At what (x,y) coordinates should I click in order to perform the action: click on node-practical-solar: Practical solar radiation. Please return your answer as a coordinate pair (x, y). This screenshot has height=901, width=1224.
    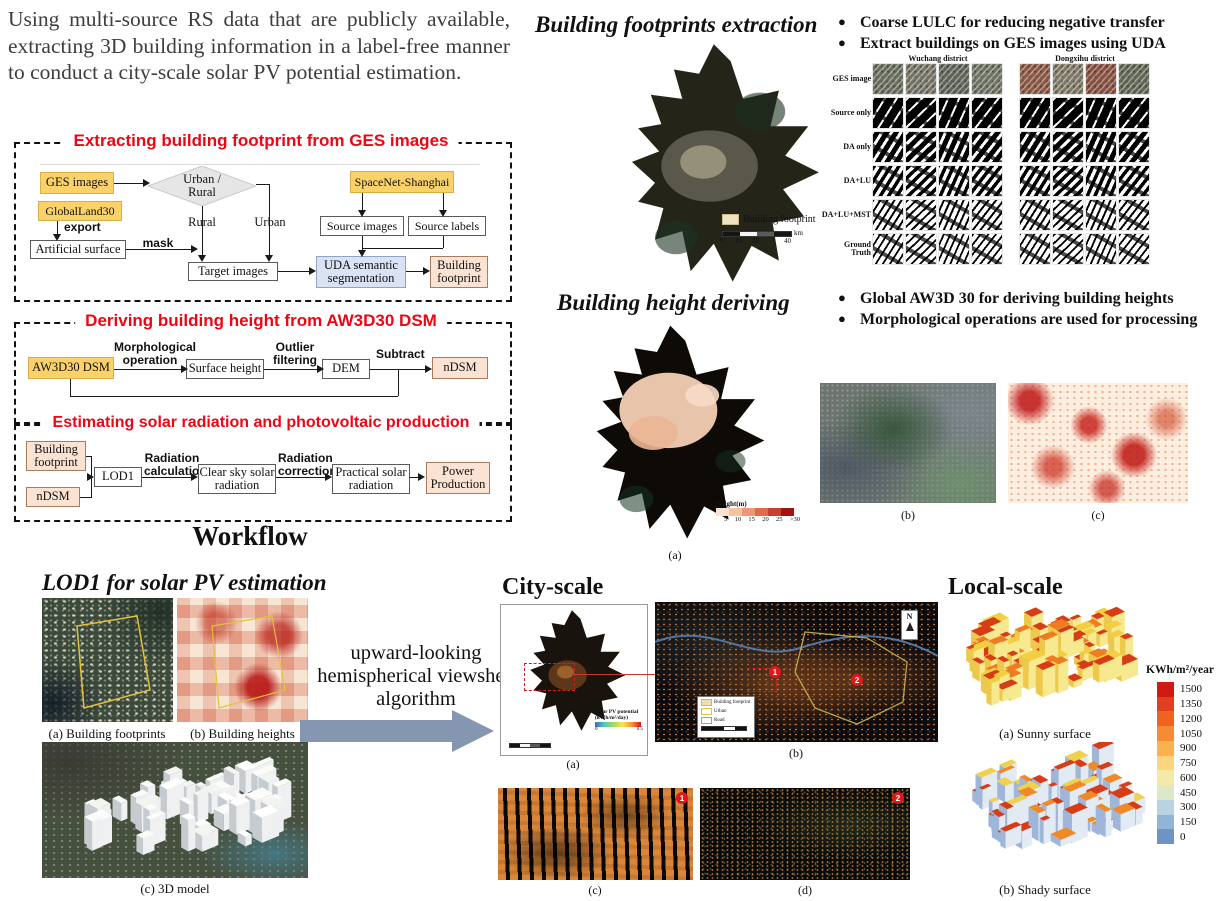
    Looking at the image, I should click on (371, 479).